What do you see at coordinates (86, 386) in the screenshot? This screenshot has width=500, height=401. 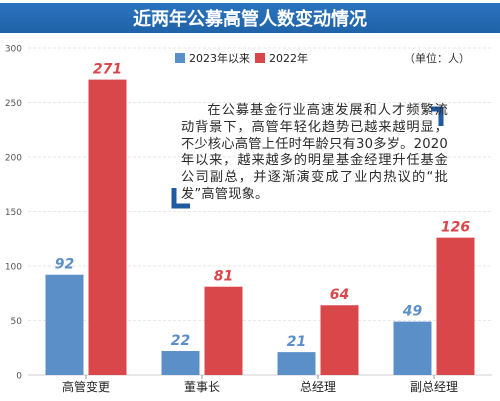 I see `x-tick-label: 高管变更` at bounding box center [86, 386].